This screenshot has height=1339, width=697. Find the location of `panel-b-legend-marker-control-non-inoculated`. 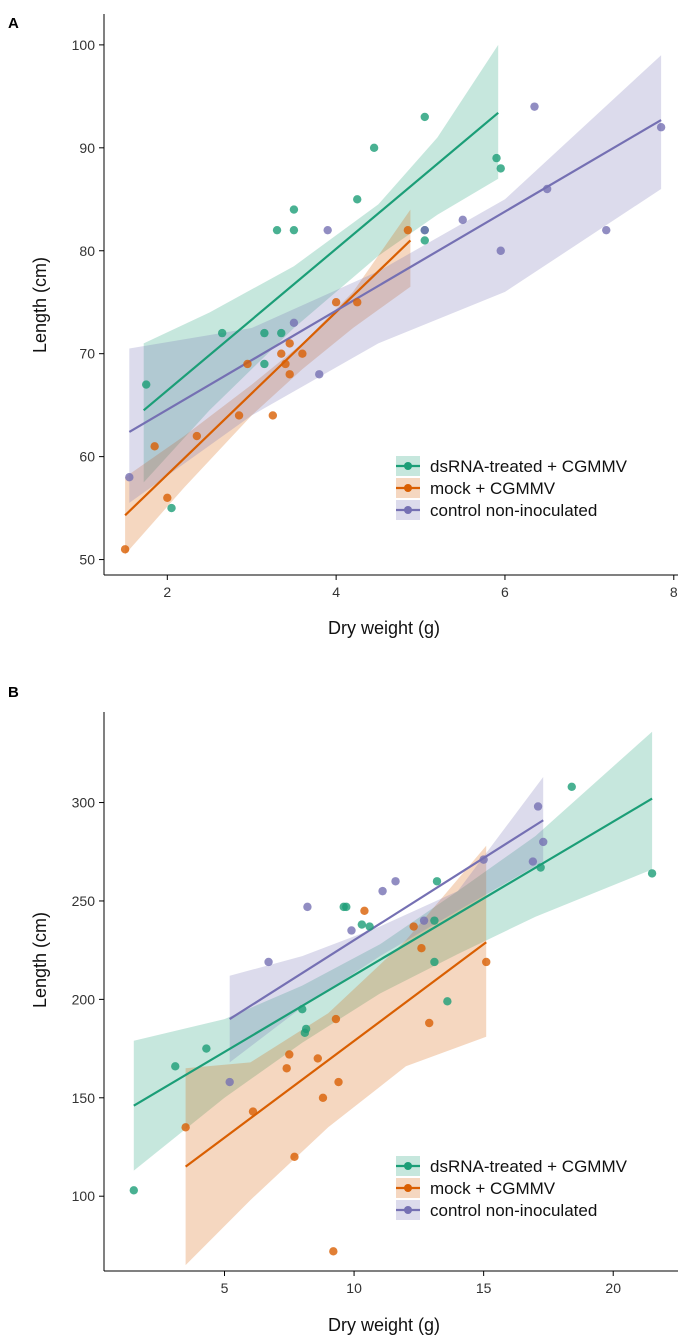

panel-b-legend-marker-control-non-inoculated is located at coordinates (408, 1210).